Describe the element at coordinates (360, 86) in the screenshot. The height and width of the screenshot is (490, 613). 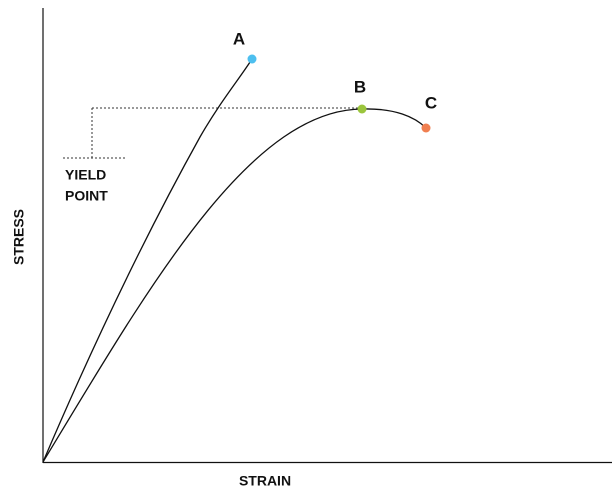
I see `point-label: B` at that location.